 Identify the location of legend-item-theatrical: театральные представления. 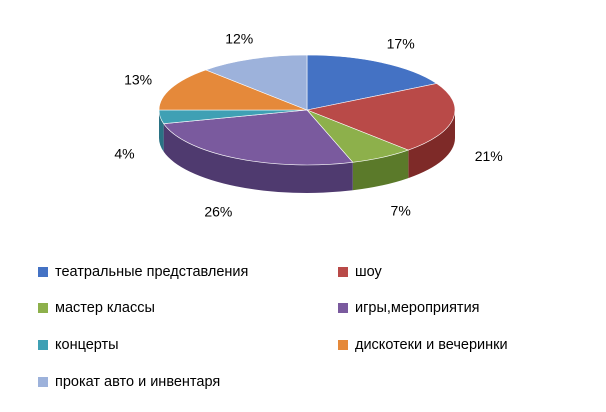
(143, 272).